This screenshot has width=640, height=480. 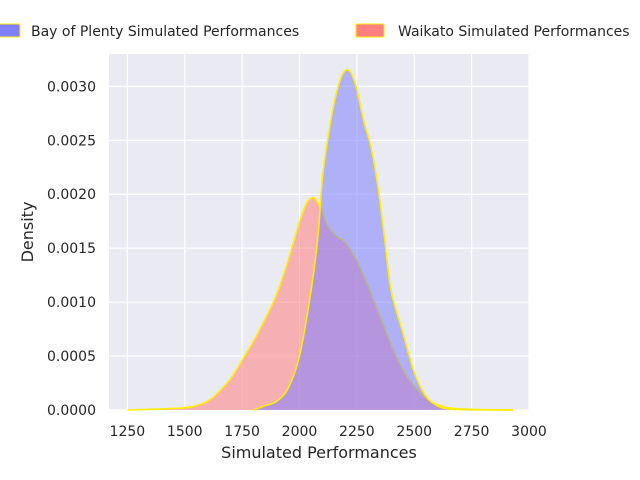 What do you see at coordinates (370, 30) in the screenshot?
I see `legend-swatch-waikato` at bounding box center [370, 30].